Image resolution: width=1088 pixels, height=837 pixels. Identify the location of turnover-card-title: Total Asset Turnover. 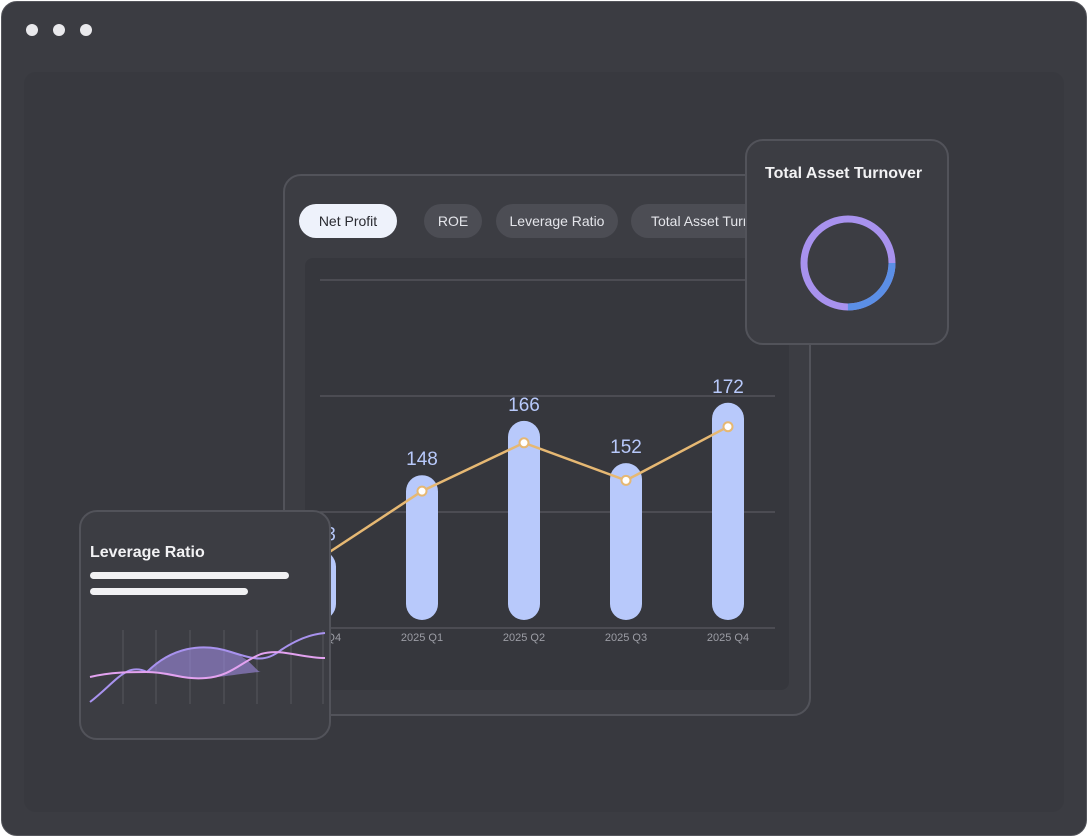
(844, 173).